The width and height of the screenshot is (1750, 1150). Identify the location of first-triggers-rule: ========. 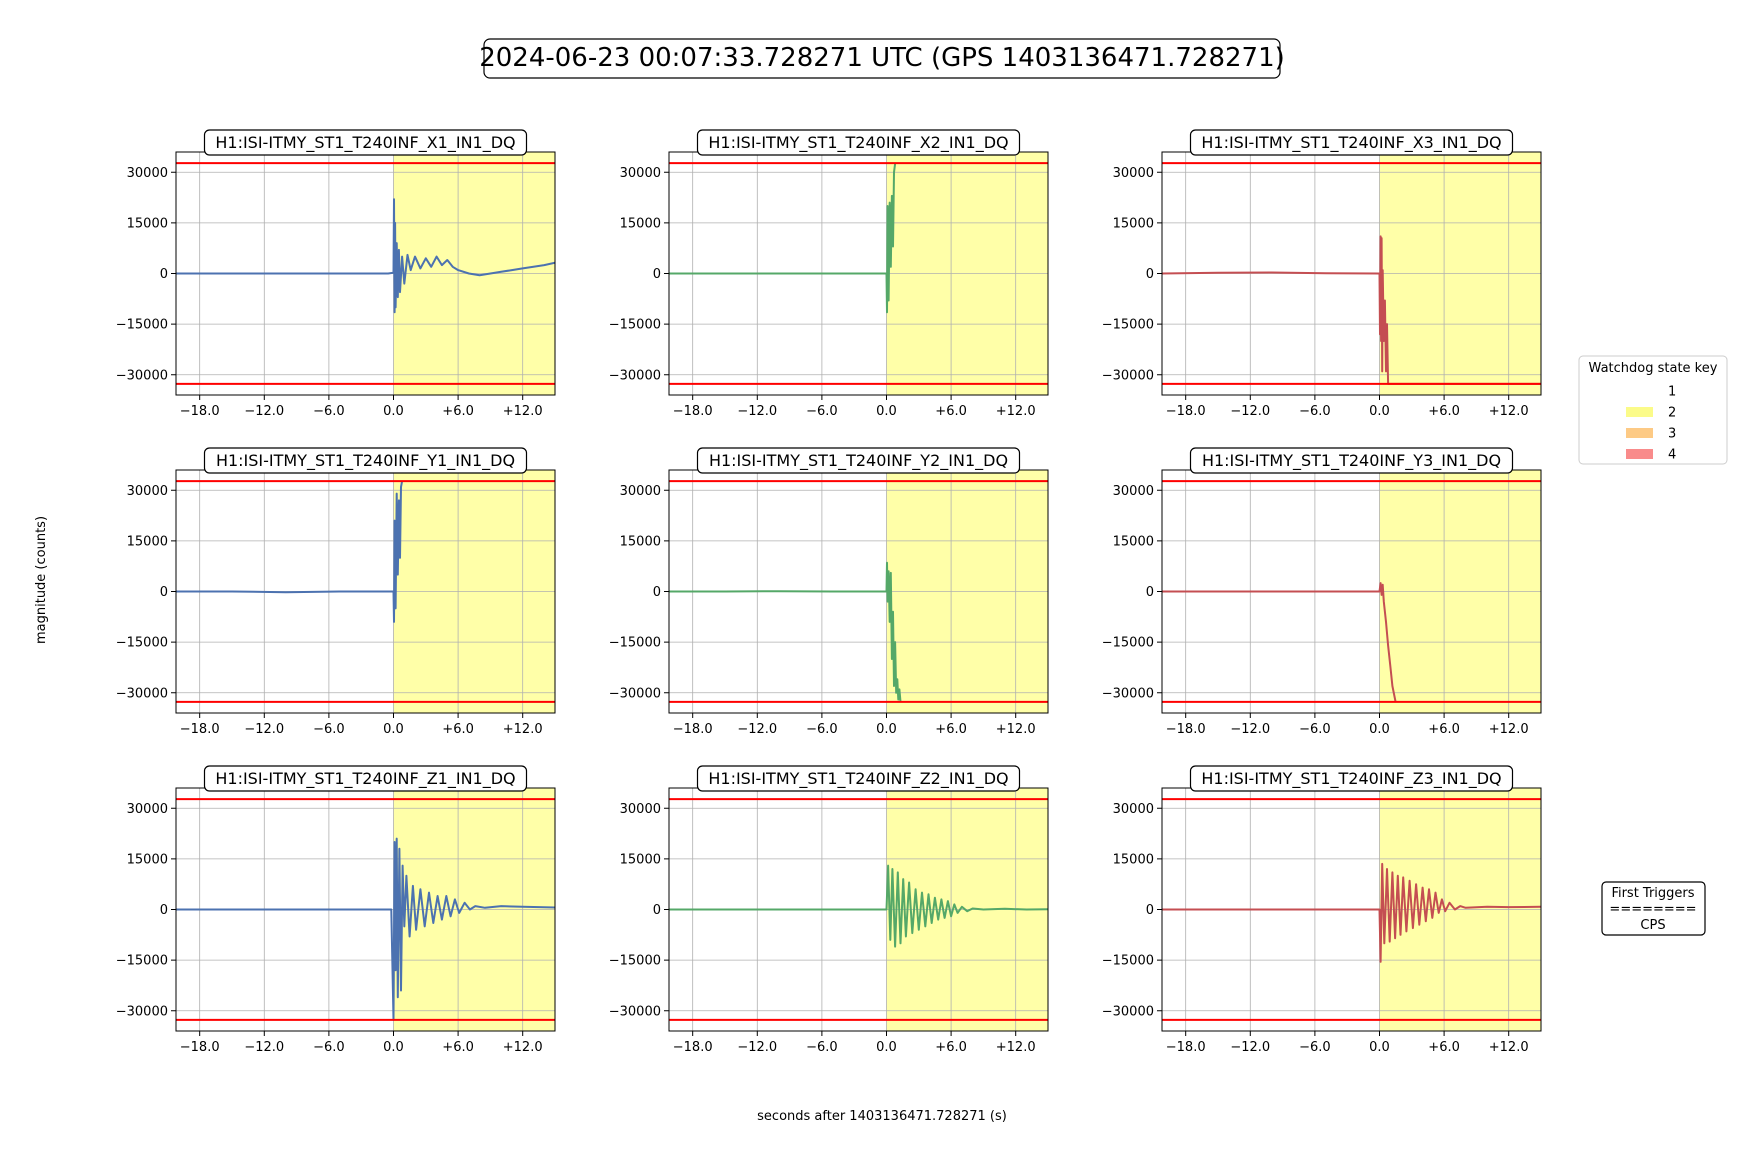
(1652, 909).